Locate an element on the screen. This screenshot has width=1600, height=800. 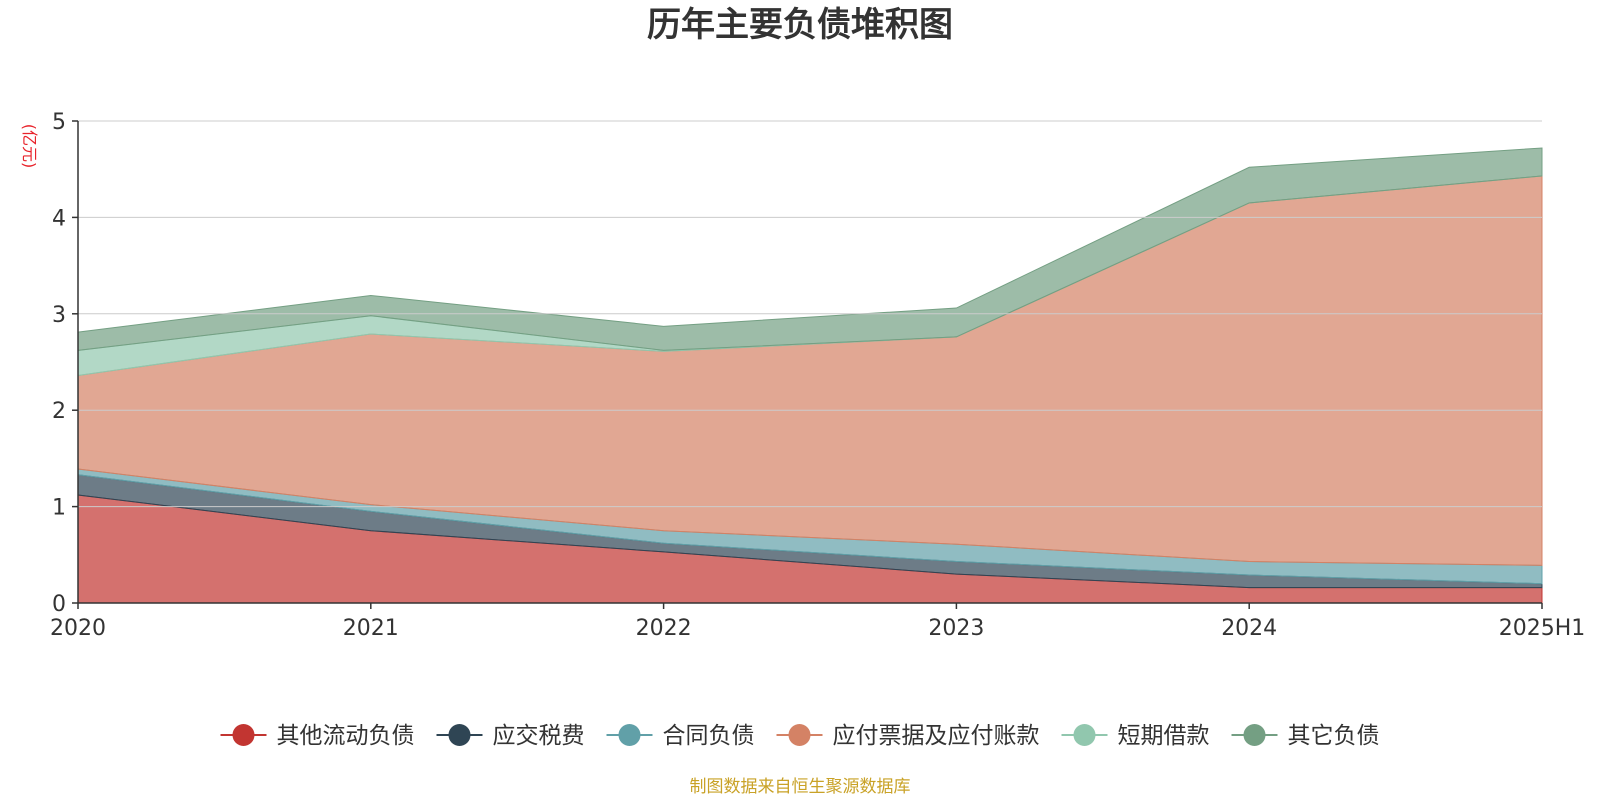
legend: 其他流动负债 应交税费 合同负债 应付票据及应付账款 短期借款 其它负债 is located at coordinates (800, 736).